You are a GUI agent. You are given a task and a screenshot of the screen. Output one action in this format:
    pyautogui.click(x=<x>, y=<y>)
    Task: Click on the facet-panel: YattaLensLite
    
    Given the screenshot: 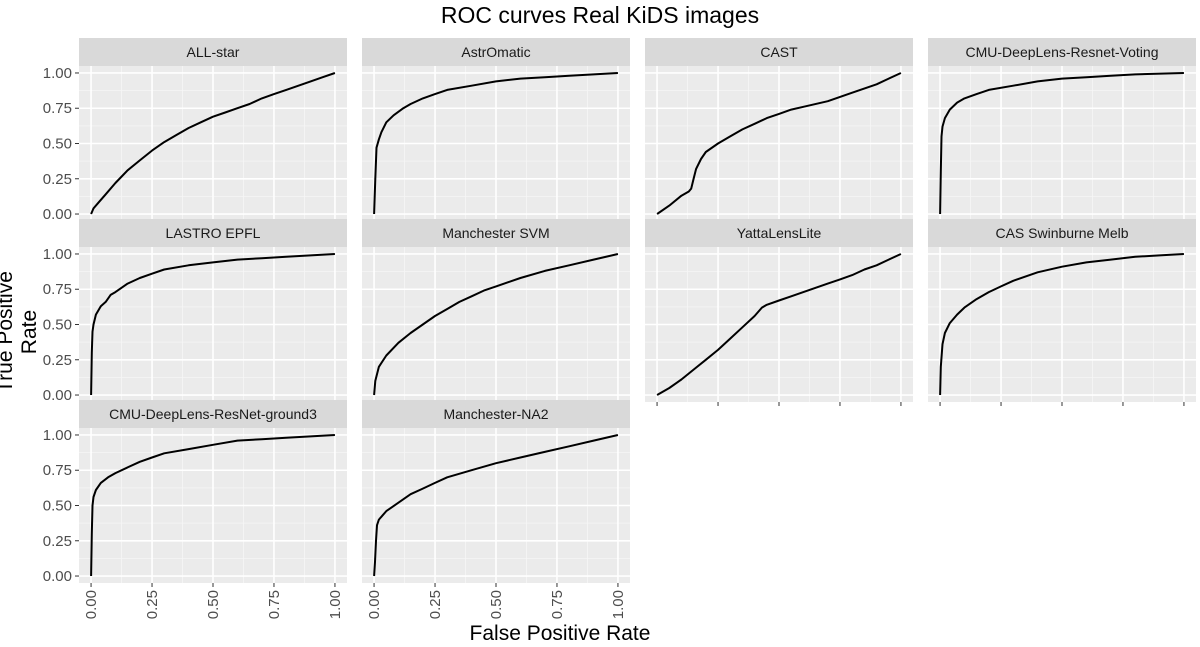 What is the action you would take?
    pyautogui.click(x=779, y=312)
    